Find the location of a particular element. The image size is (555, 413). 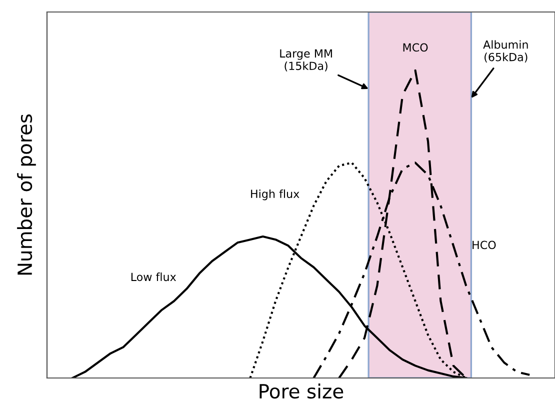

y-axis-title: Number of pores is located at coordinates (26, 194).